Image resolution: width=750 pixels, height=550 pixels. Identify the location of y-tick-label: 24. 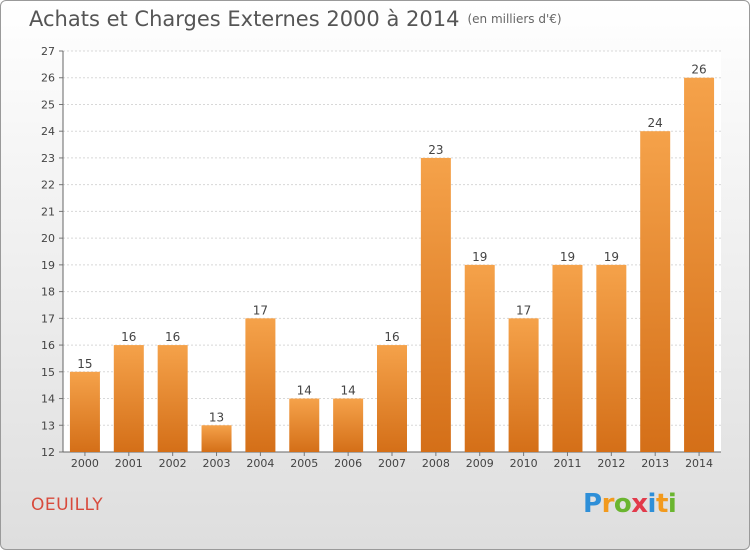
(48, 131).